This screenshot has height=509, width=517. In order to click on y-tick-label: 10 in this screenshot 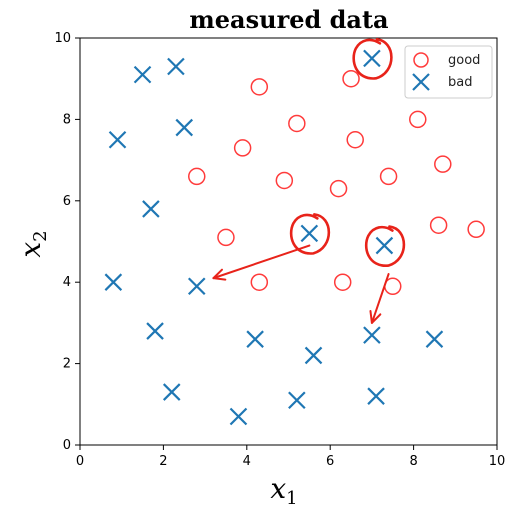, I will do `click(62, 38)`.